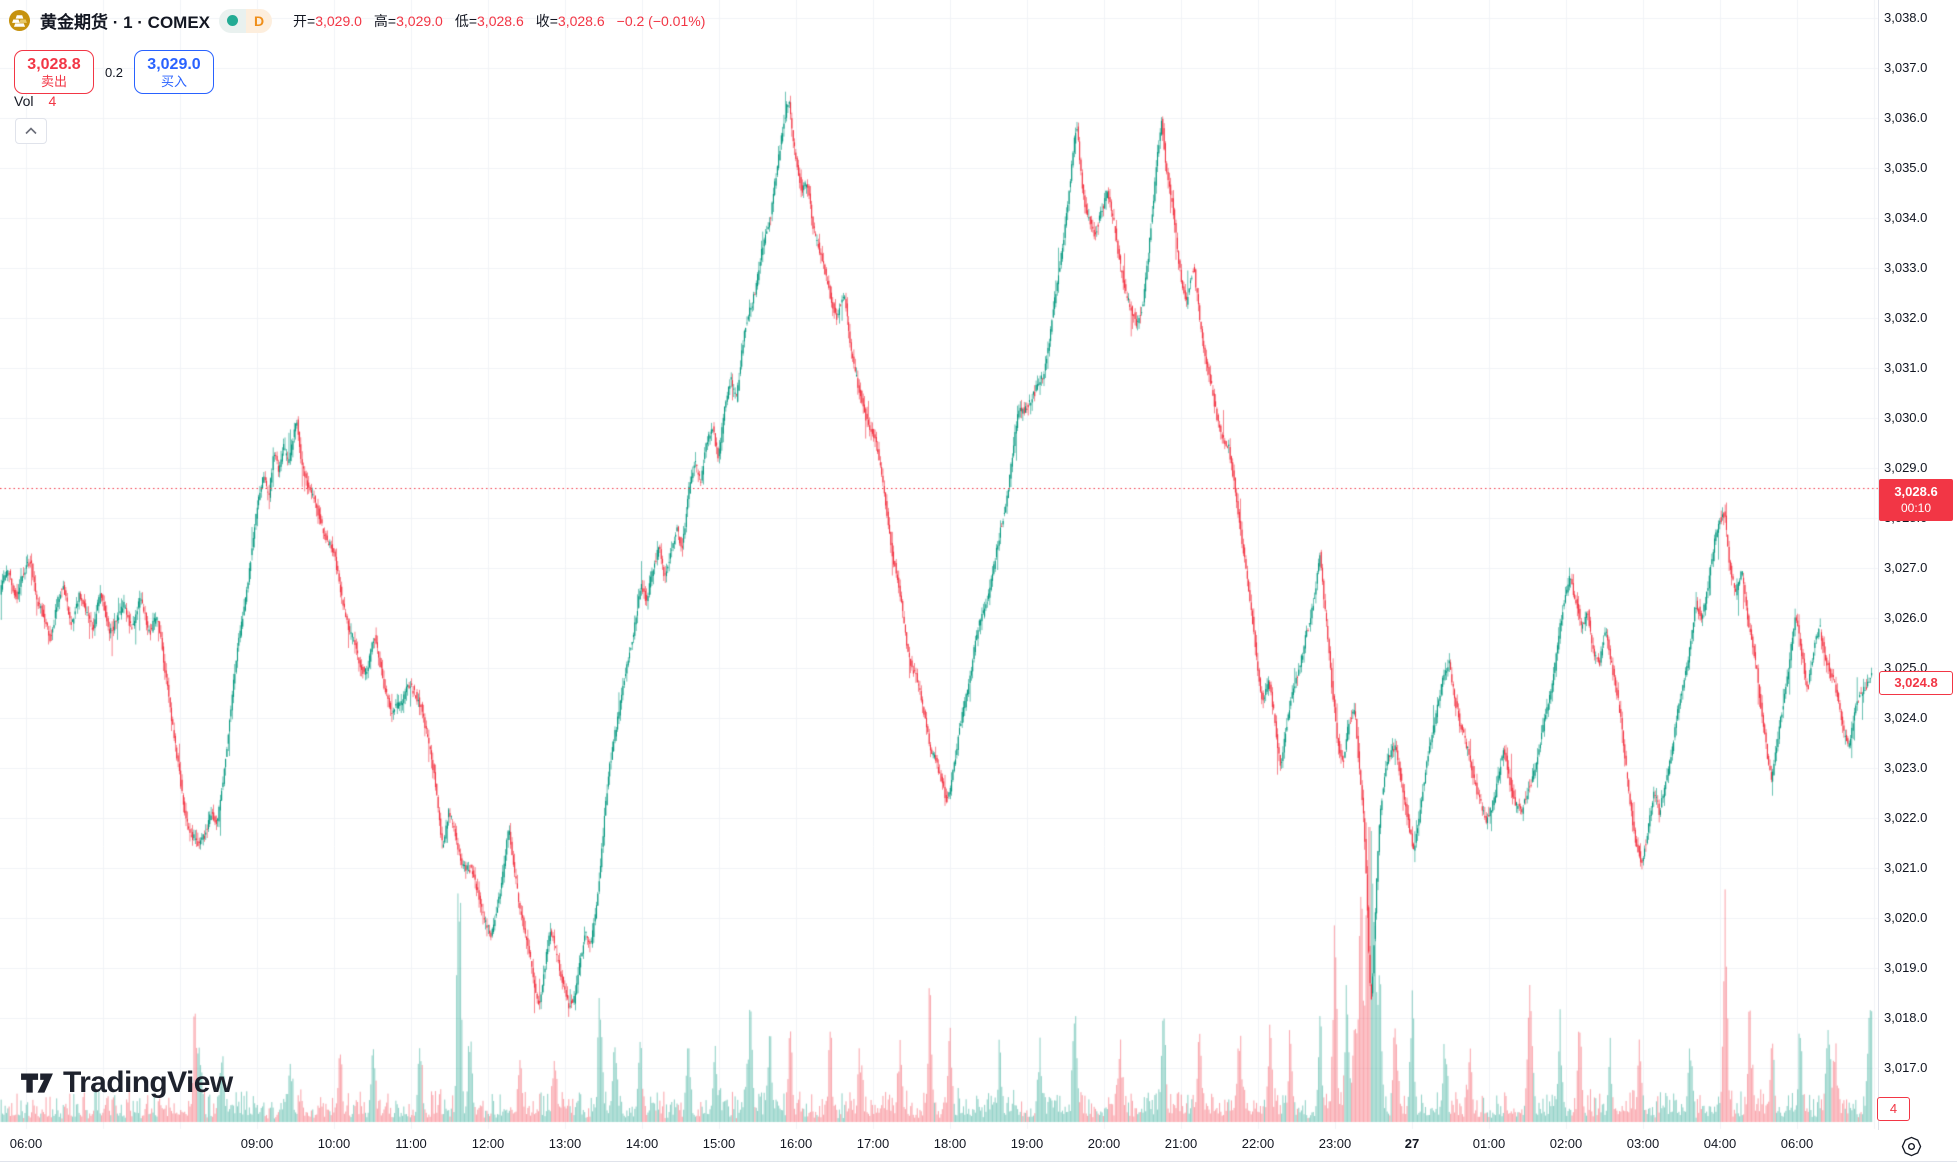  Describe the element at coordinates (642, 1143) in the screenshot. I see `time-tick-label: 14:00` at that location.